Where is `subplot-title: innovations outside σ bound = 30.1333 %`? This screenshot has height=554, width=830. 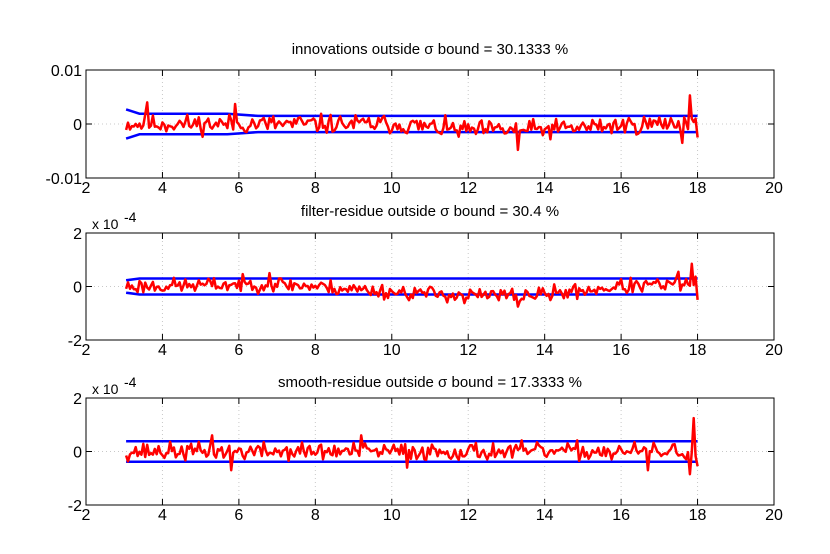
subplot-title: innovations outside σ bound = 30.1333 % is located at coordinates (430, 49).